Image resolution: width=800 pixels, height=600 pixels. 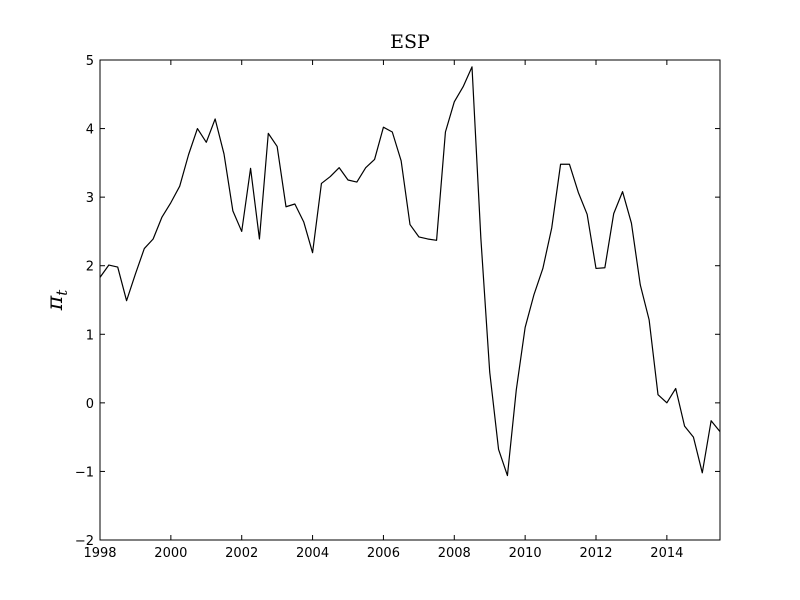 I want to click on y-tick-label: 4, so click(x=90, y=130).